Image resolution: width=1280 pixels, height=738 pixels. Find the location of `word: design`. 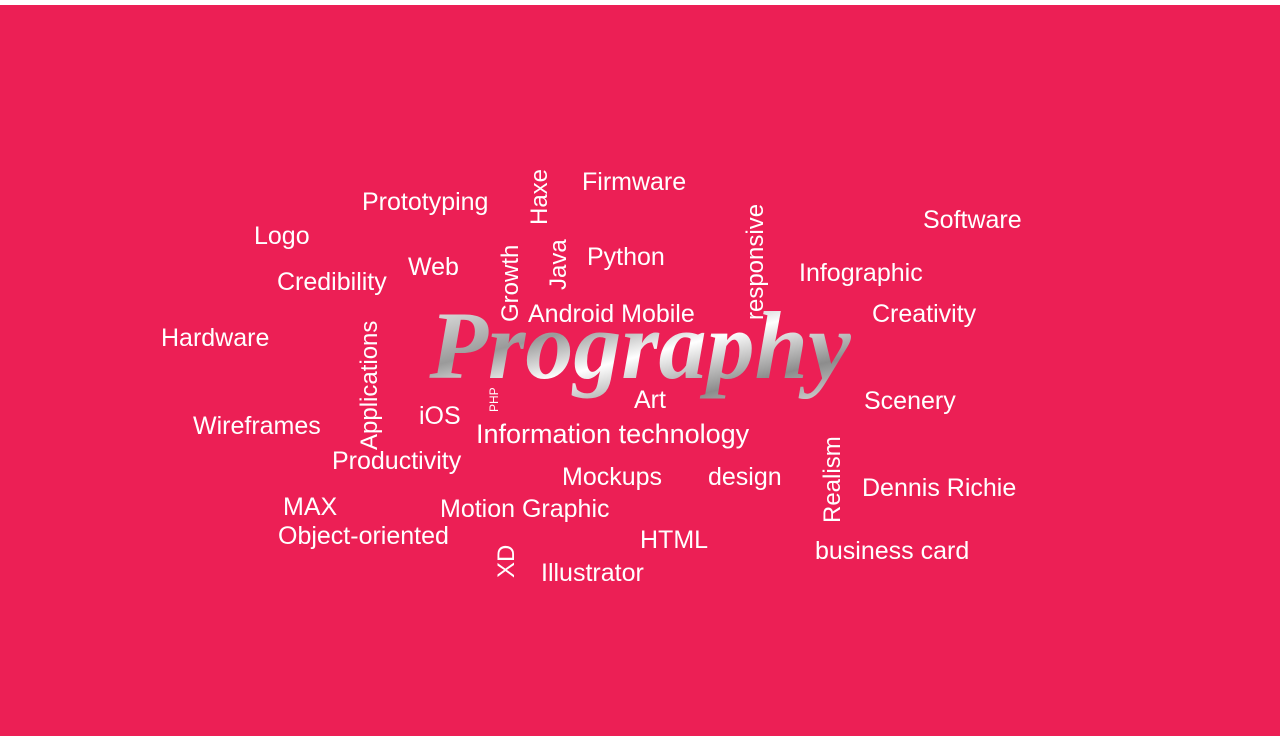

word: design is located at coordinates (745, 477).